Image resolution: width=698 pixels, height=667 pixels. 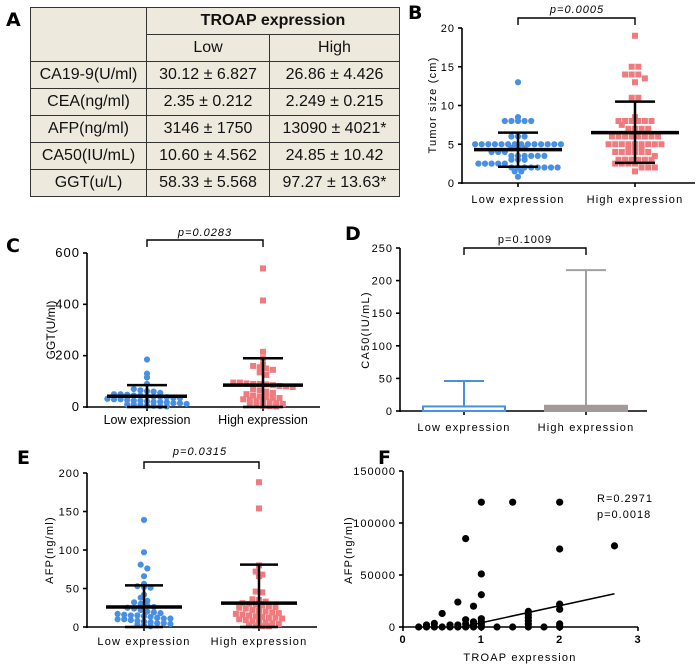 I want to click on bar, so click(x=464, y=409).